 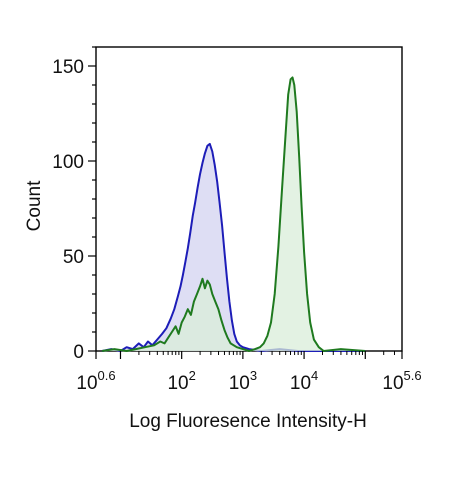 I want to click on x-tick-label: 10², so click(x=181, y=381).